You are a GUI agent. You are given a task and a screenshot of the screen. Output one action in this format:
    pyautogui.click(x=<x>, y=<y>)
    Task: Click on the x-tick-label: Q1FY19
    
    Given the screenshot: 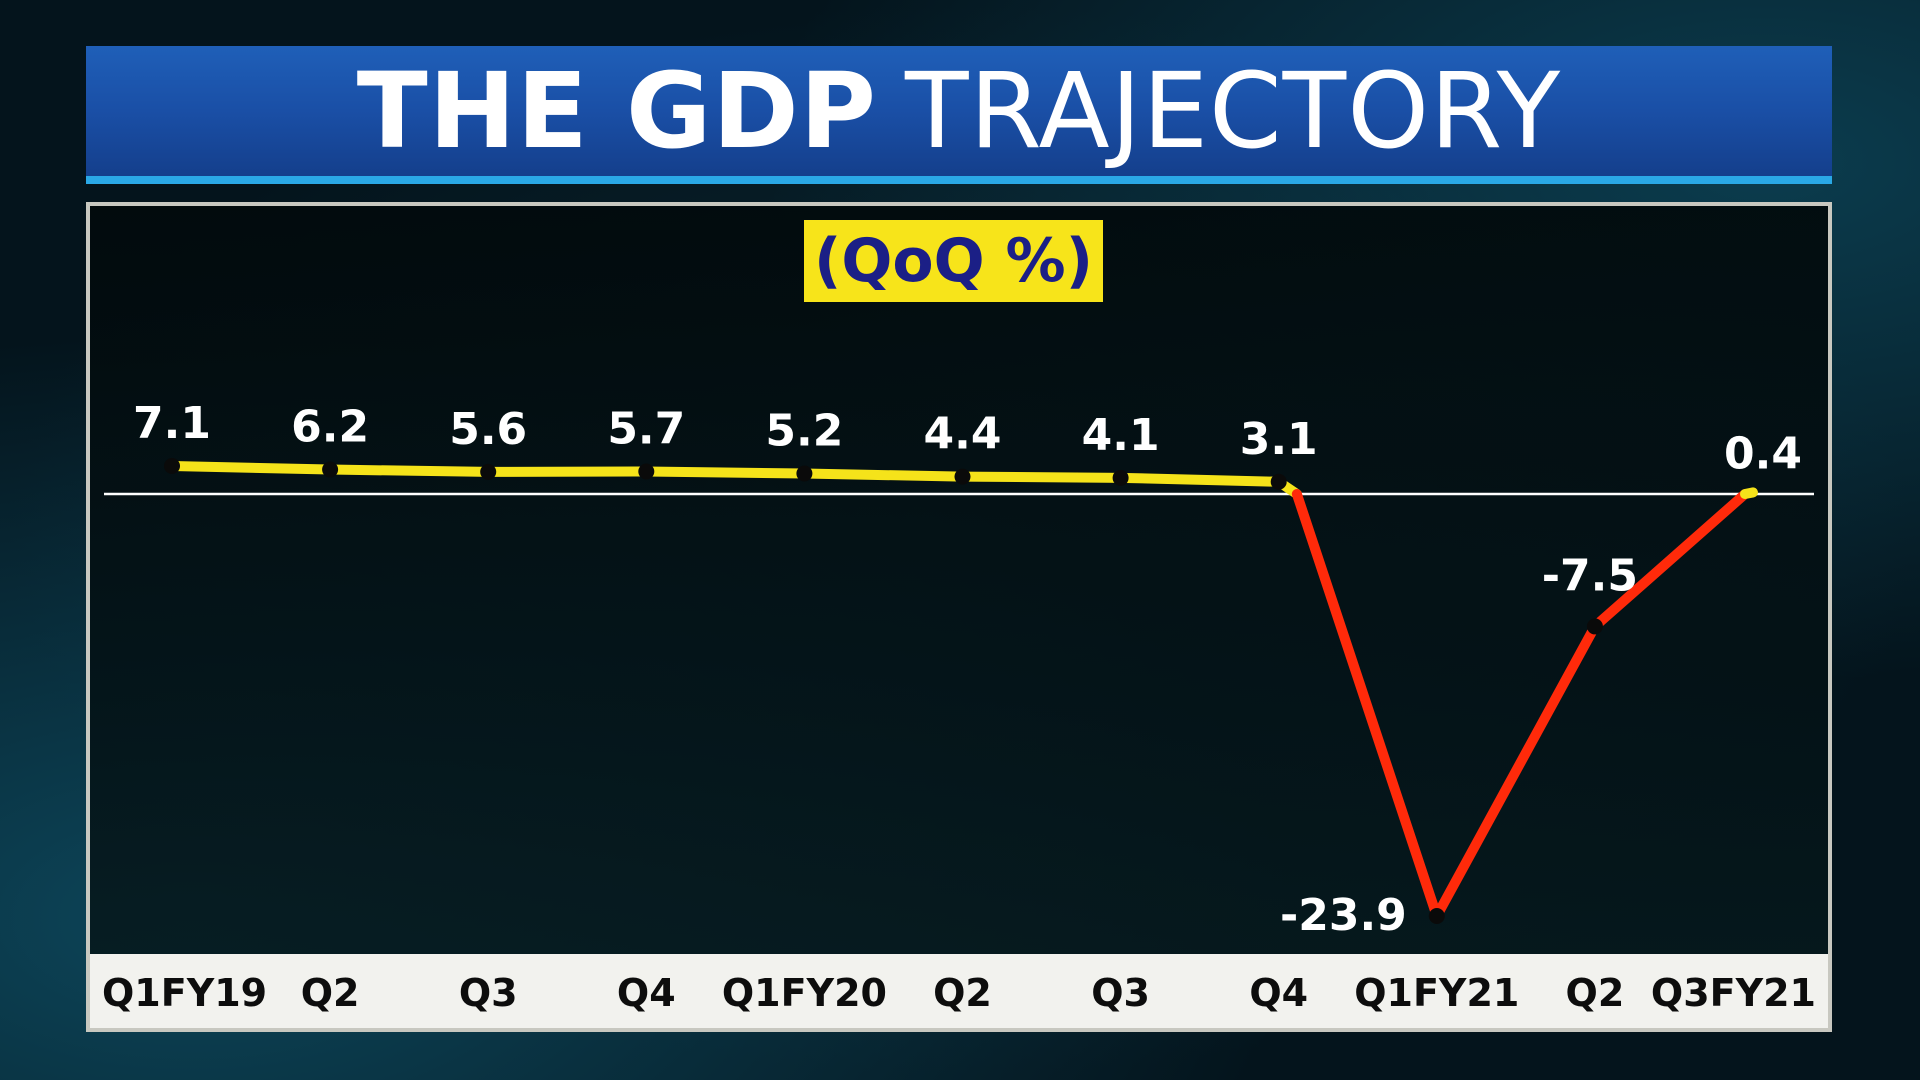 What is the action you would take?
    pyautogui.click(x=184, y=993)
    